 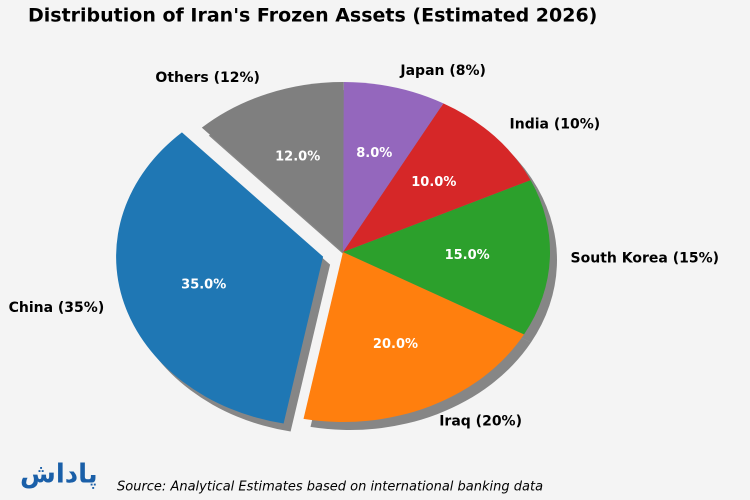 I want to click on value-label: 35.0%, so click(x=203, y=284).